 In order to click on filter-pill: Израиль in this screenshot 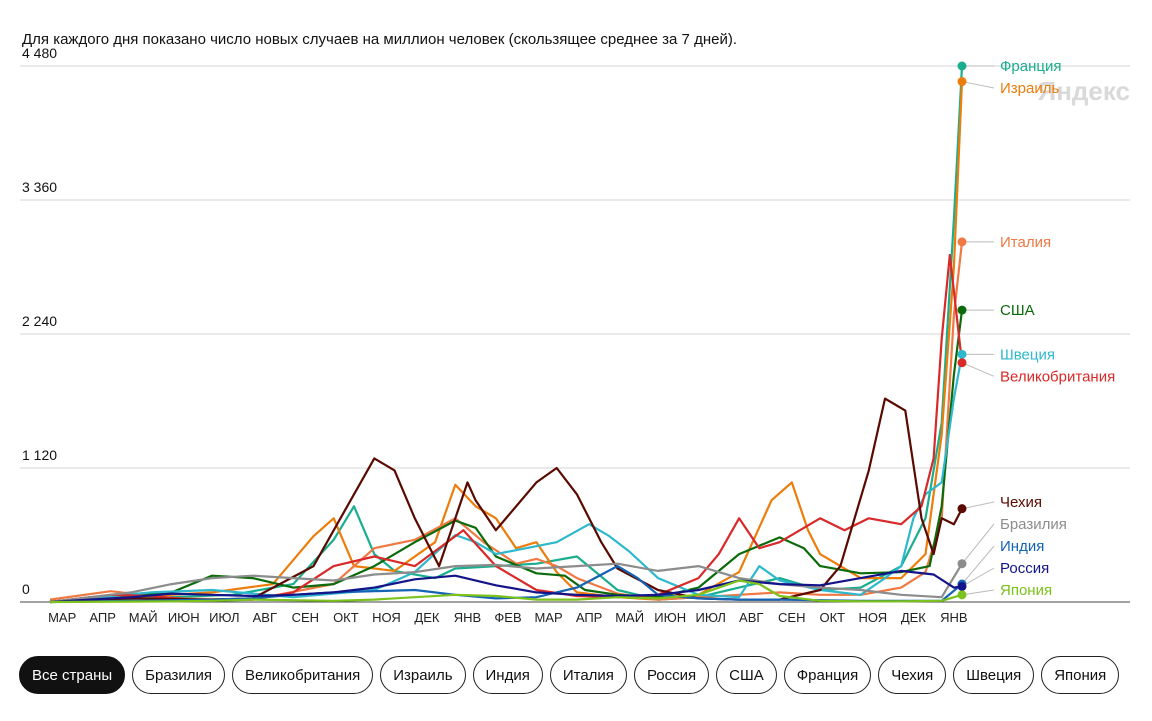, I will do `click(423, 675)`.